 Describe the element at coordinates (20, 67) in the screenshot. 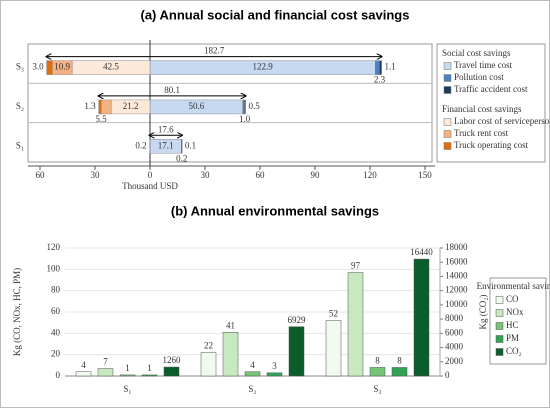

I see `y-tick-label: S₃` at that location.